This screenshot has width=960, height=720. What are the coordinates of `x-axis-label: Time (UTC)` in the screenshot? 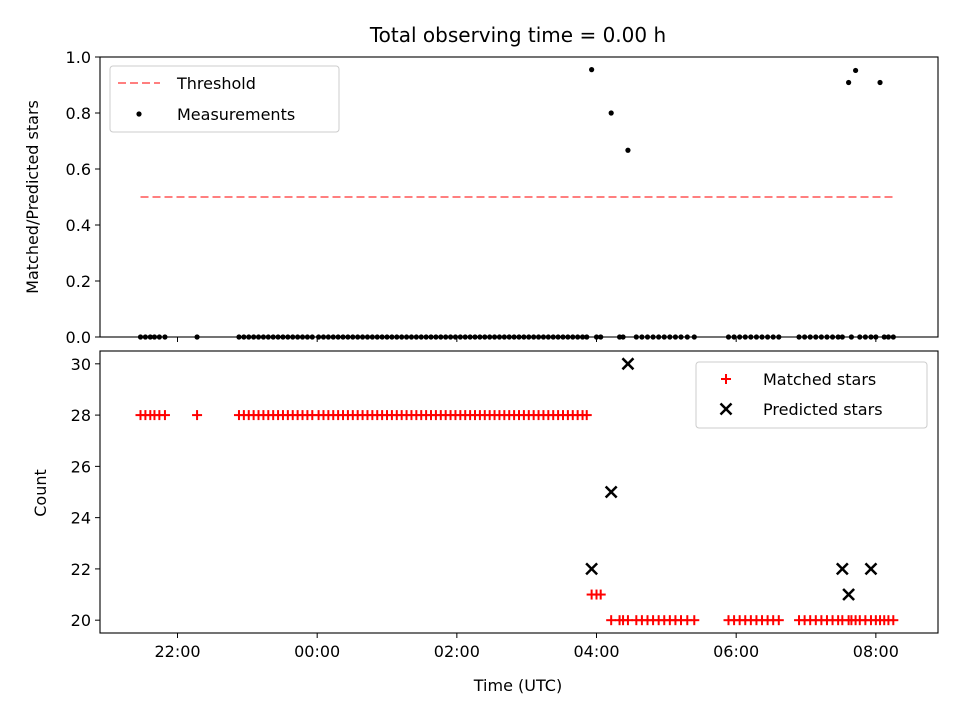 It's located at (517, 685).